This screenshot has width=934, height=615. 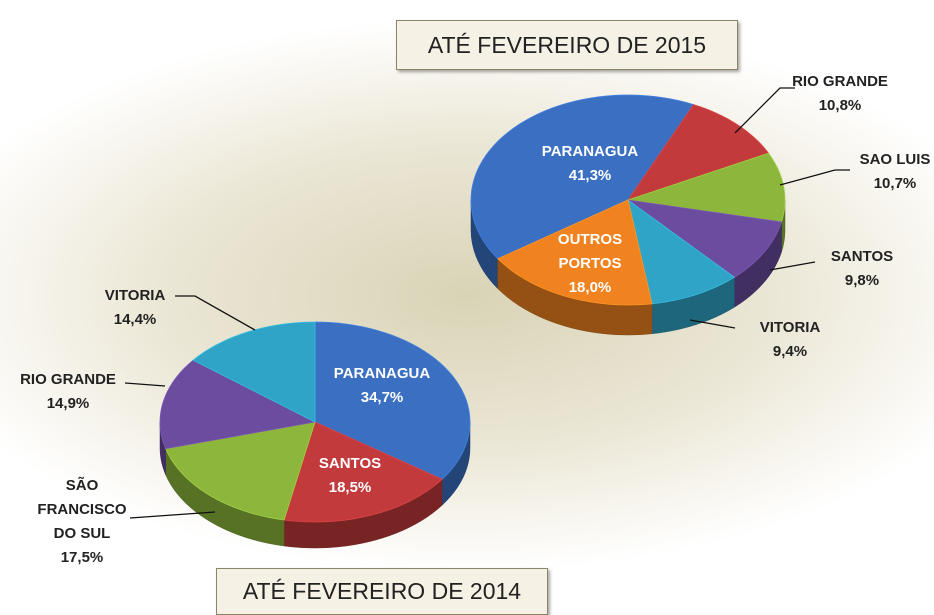 I want to click on value-label: 18,0%, so click(x=590, y=287).